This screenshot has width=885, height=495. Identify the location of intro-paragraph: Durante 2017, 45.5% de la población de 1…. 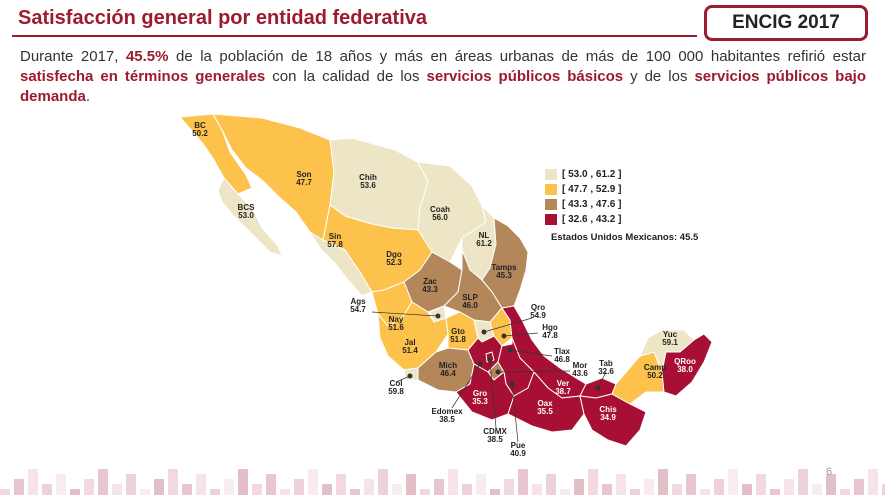
(443, 77).